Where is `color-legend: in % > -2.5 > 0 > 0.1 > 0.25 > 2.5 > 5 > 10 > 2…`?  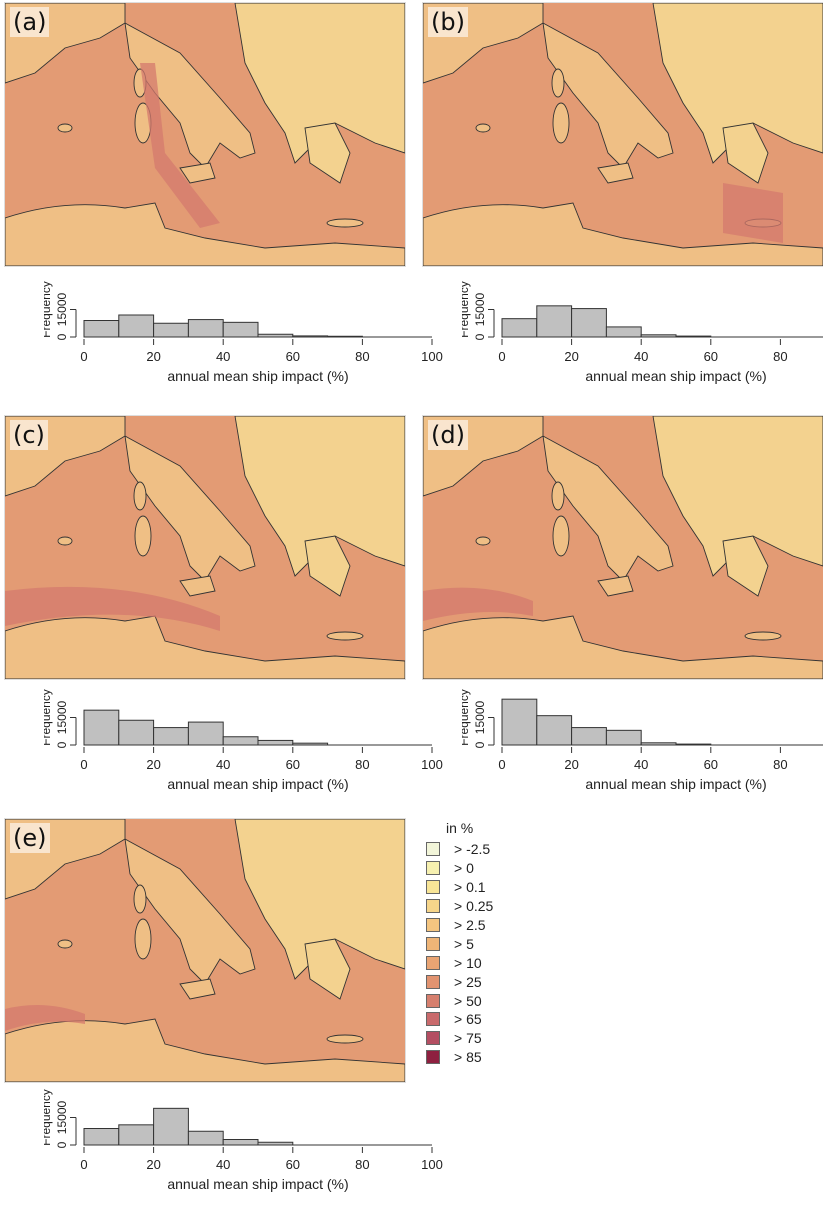 color-legend: in % > -2.5 > 0 > 0.1 > 0.25 > 2.5 > 5 > 10 > 2… is located at coordinates (486, 943).